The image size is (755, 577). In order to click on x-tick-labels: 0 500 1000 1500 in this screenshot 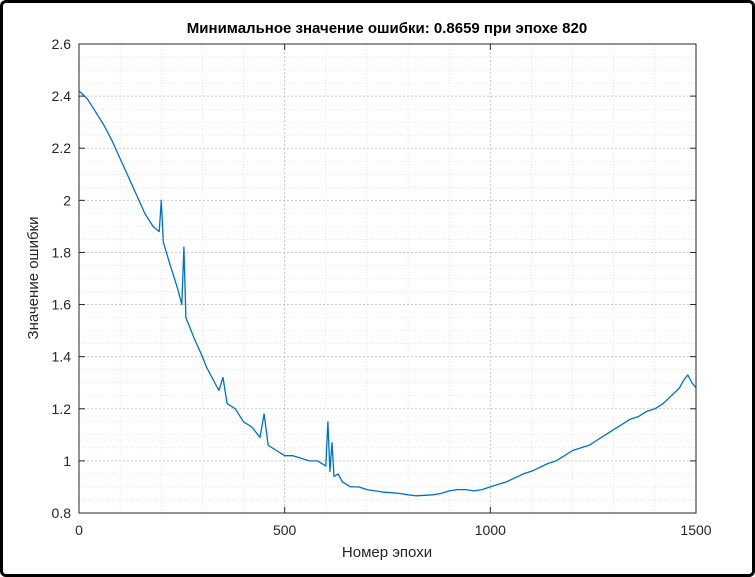, I will do `click(393, 530)`.